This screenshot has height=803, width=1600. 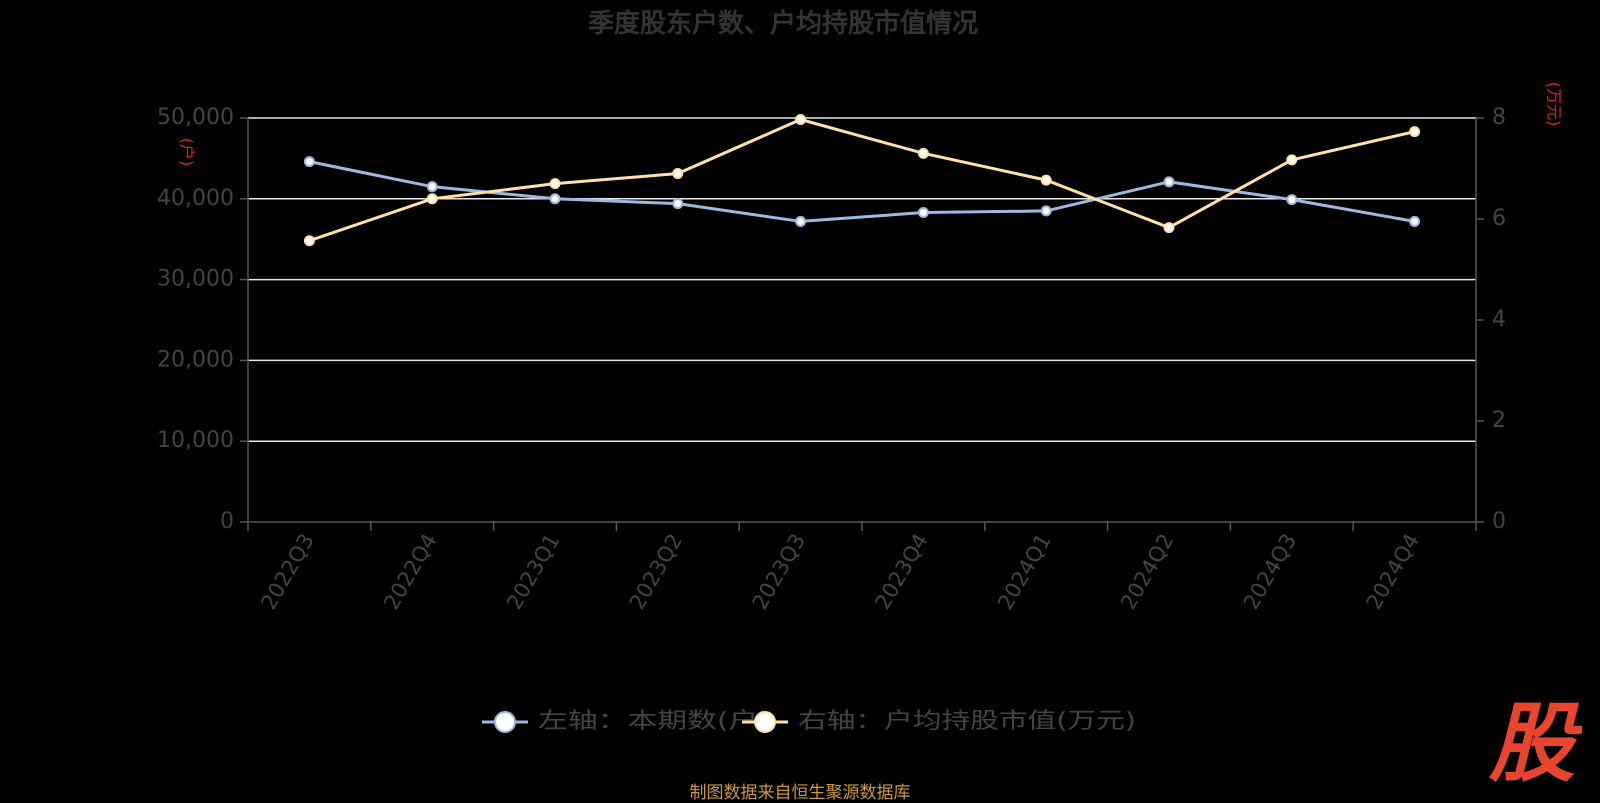 I want to click on series-0-point-2023Q1, so click(x=555, y=199).